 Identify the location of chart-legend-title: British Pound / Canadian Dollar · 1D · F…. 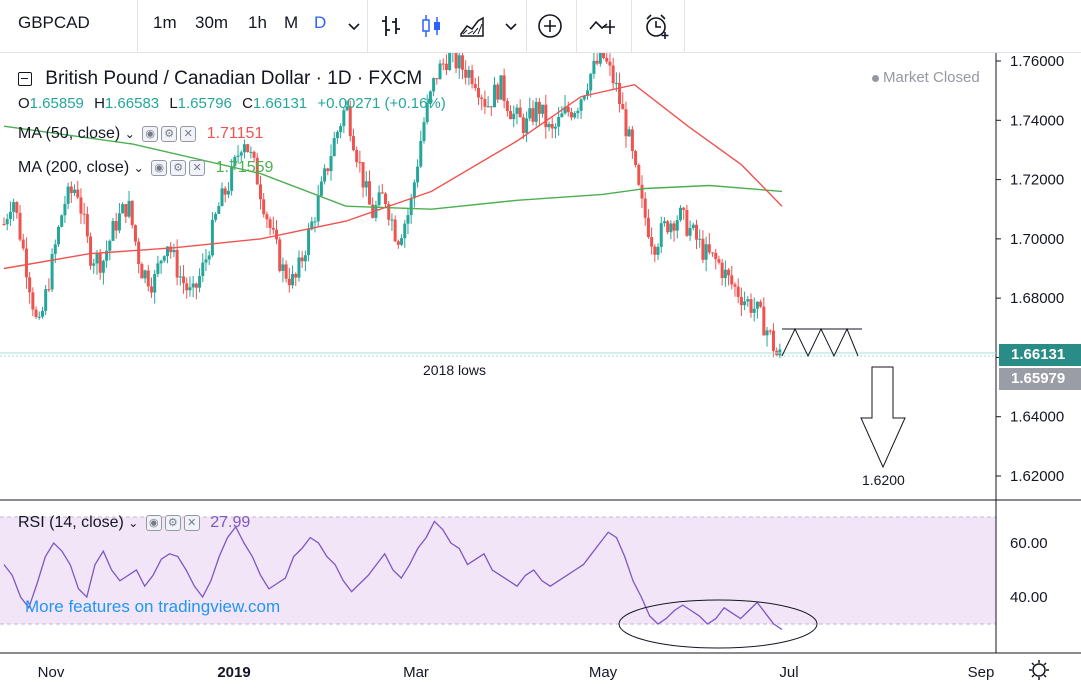
(220, 79).